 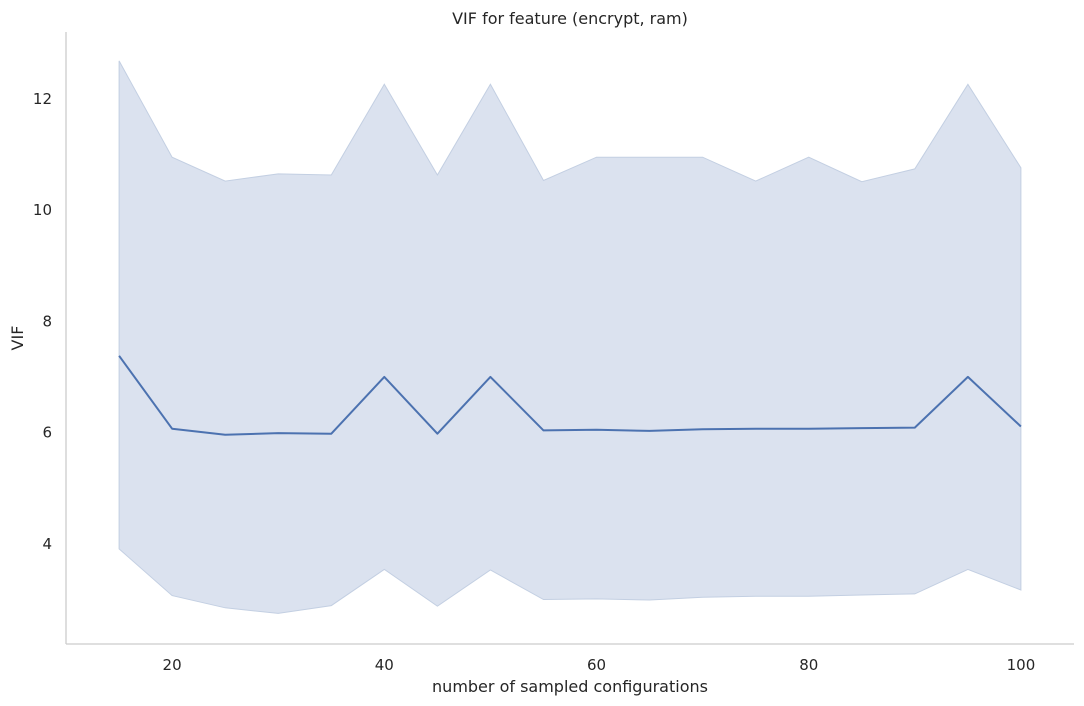 I want to click on y-axis-label: VIF, so click(x=17, y=338).